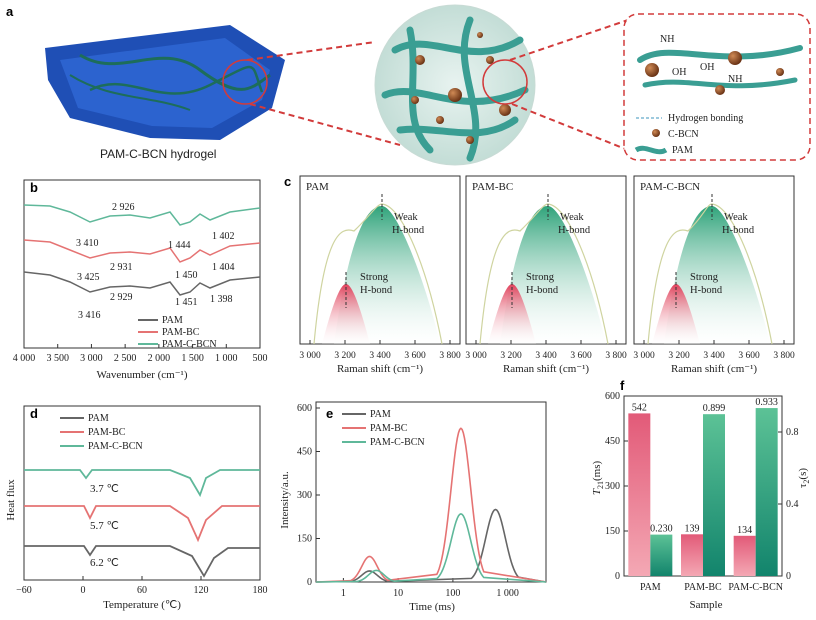 The height and width of the screenshot is (620, 816). What do you see at coordinates (505, 82) in the screenshot?
I see `zoom-circle-sphere` at bounding box center [505, 82].